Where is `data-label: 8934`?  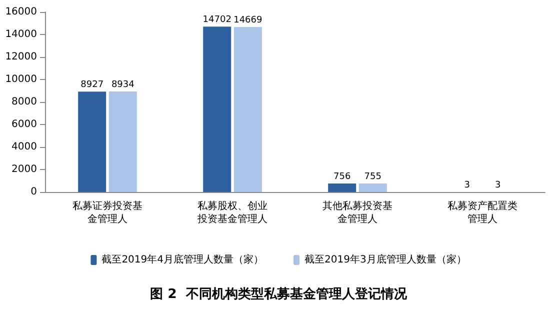 data-label: 8934 is located at coordinates (123, 85).